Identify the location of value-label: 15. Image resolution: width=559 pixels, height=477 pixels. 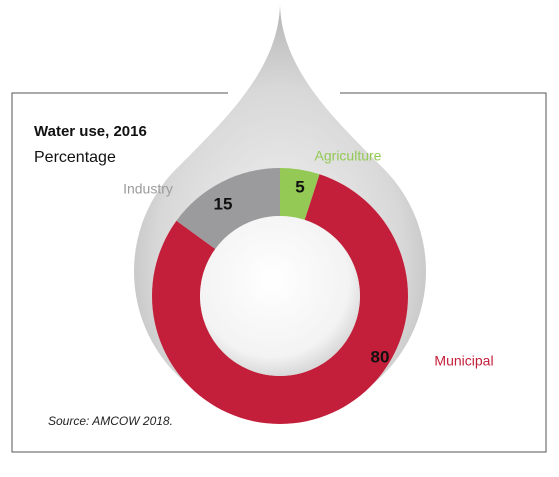
(223, 203).